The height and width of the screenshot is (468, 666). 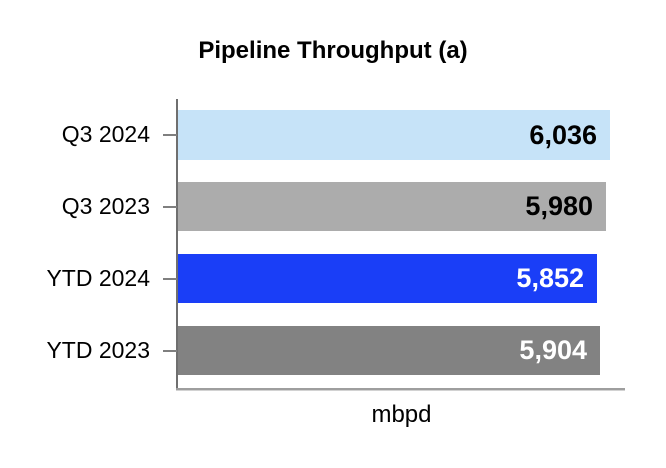 I want to click on category-label: YTD 2024, so click(x=98, y=277).